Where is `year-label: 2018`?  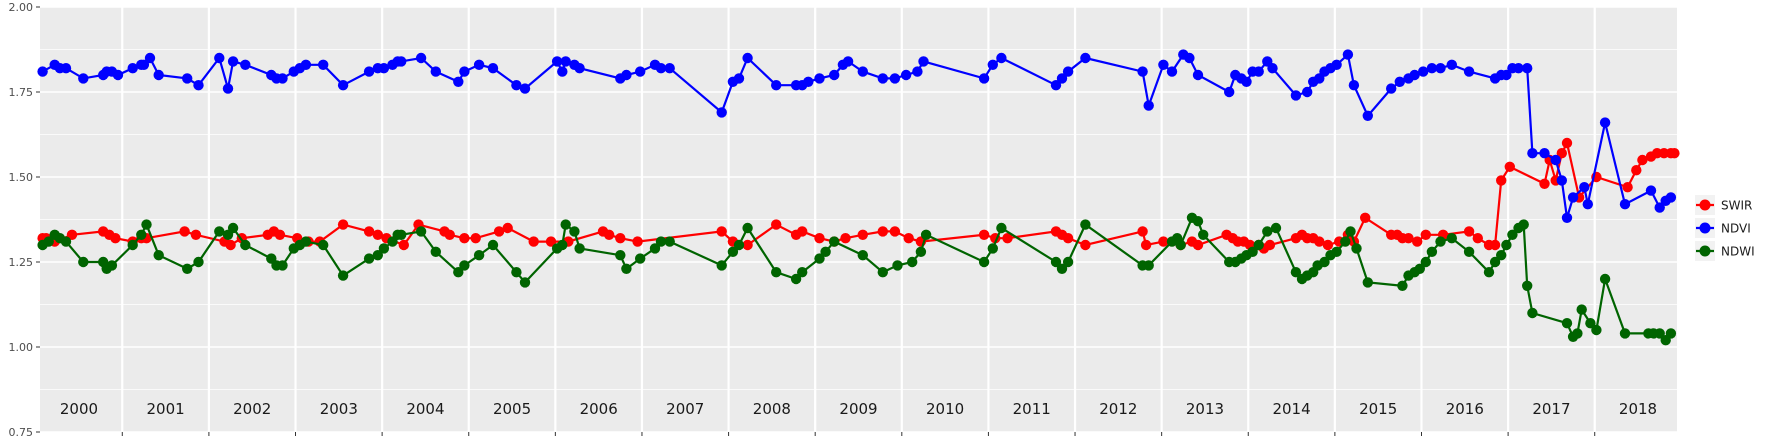
year-label: 2018 is located at coordinates (1638, 409).